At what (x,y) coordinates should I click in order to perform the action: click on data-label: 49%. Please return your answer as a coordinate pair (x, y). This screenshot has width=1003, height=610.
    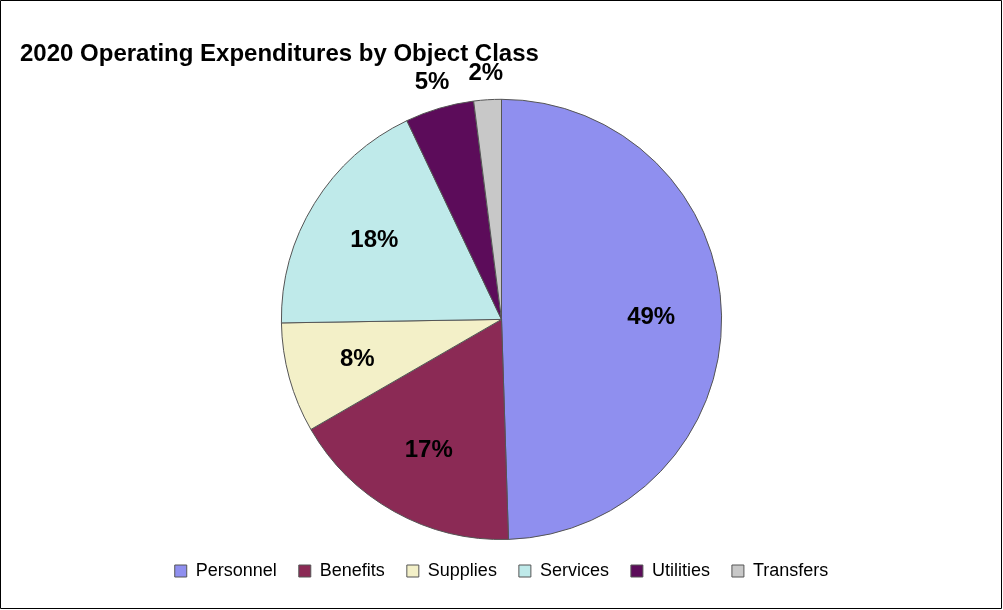
    Looking at the image, I should click on (651, 315).